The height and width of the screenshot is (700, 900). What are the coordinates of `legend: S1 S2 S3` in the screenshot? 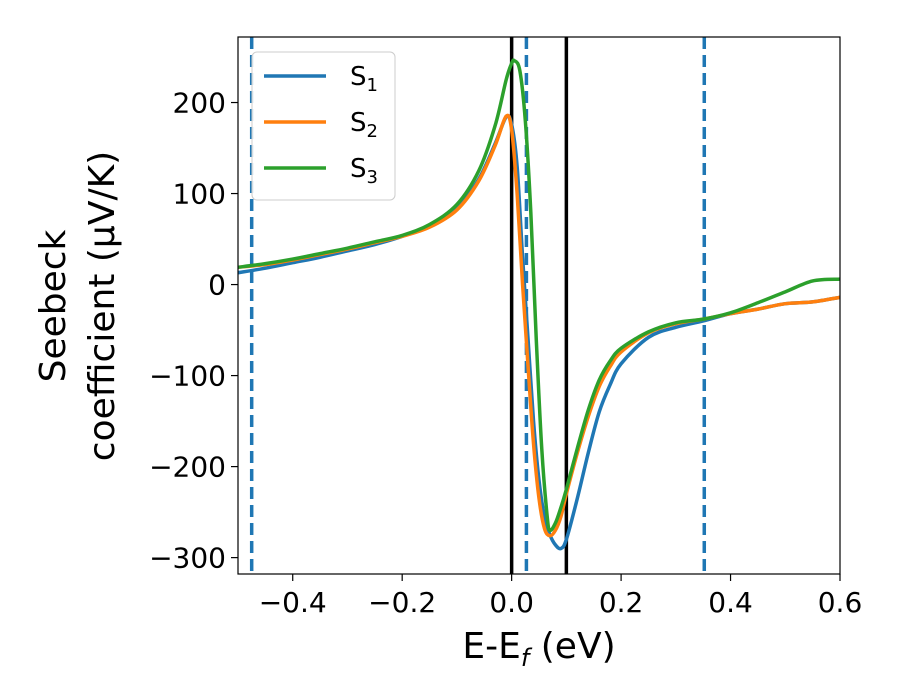 It's located at (323, 126).